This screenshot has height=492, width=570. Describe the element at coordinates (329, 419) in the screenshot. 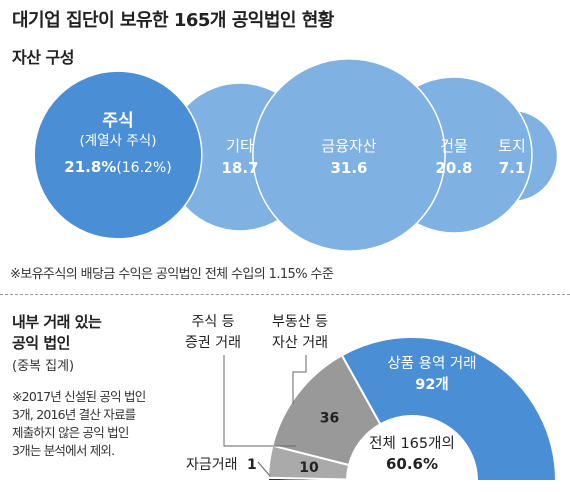

I see `slice-label-securities: 36` at that location.